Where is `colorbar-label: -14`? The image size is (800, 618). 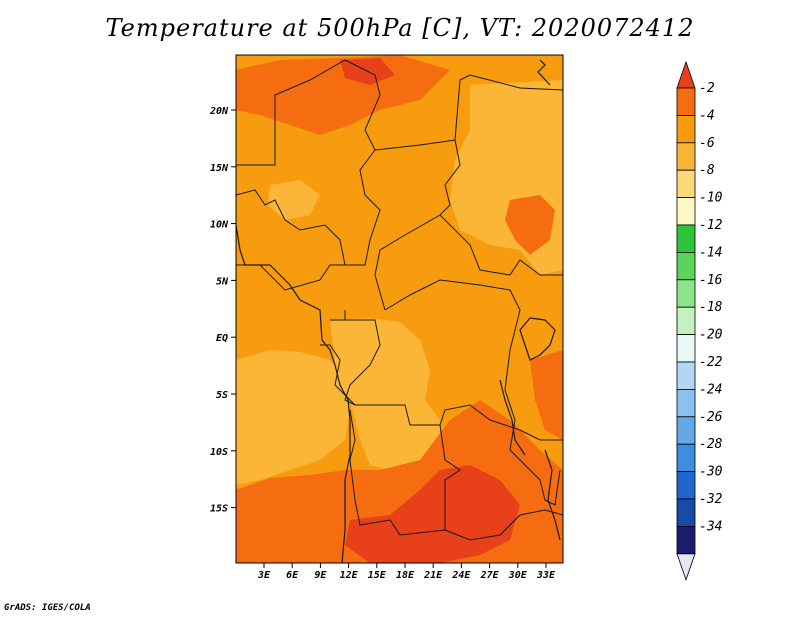 colorbar-label: -14 is located at coordinates (710, 252).